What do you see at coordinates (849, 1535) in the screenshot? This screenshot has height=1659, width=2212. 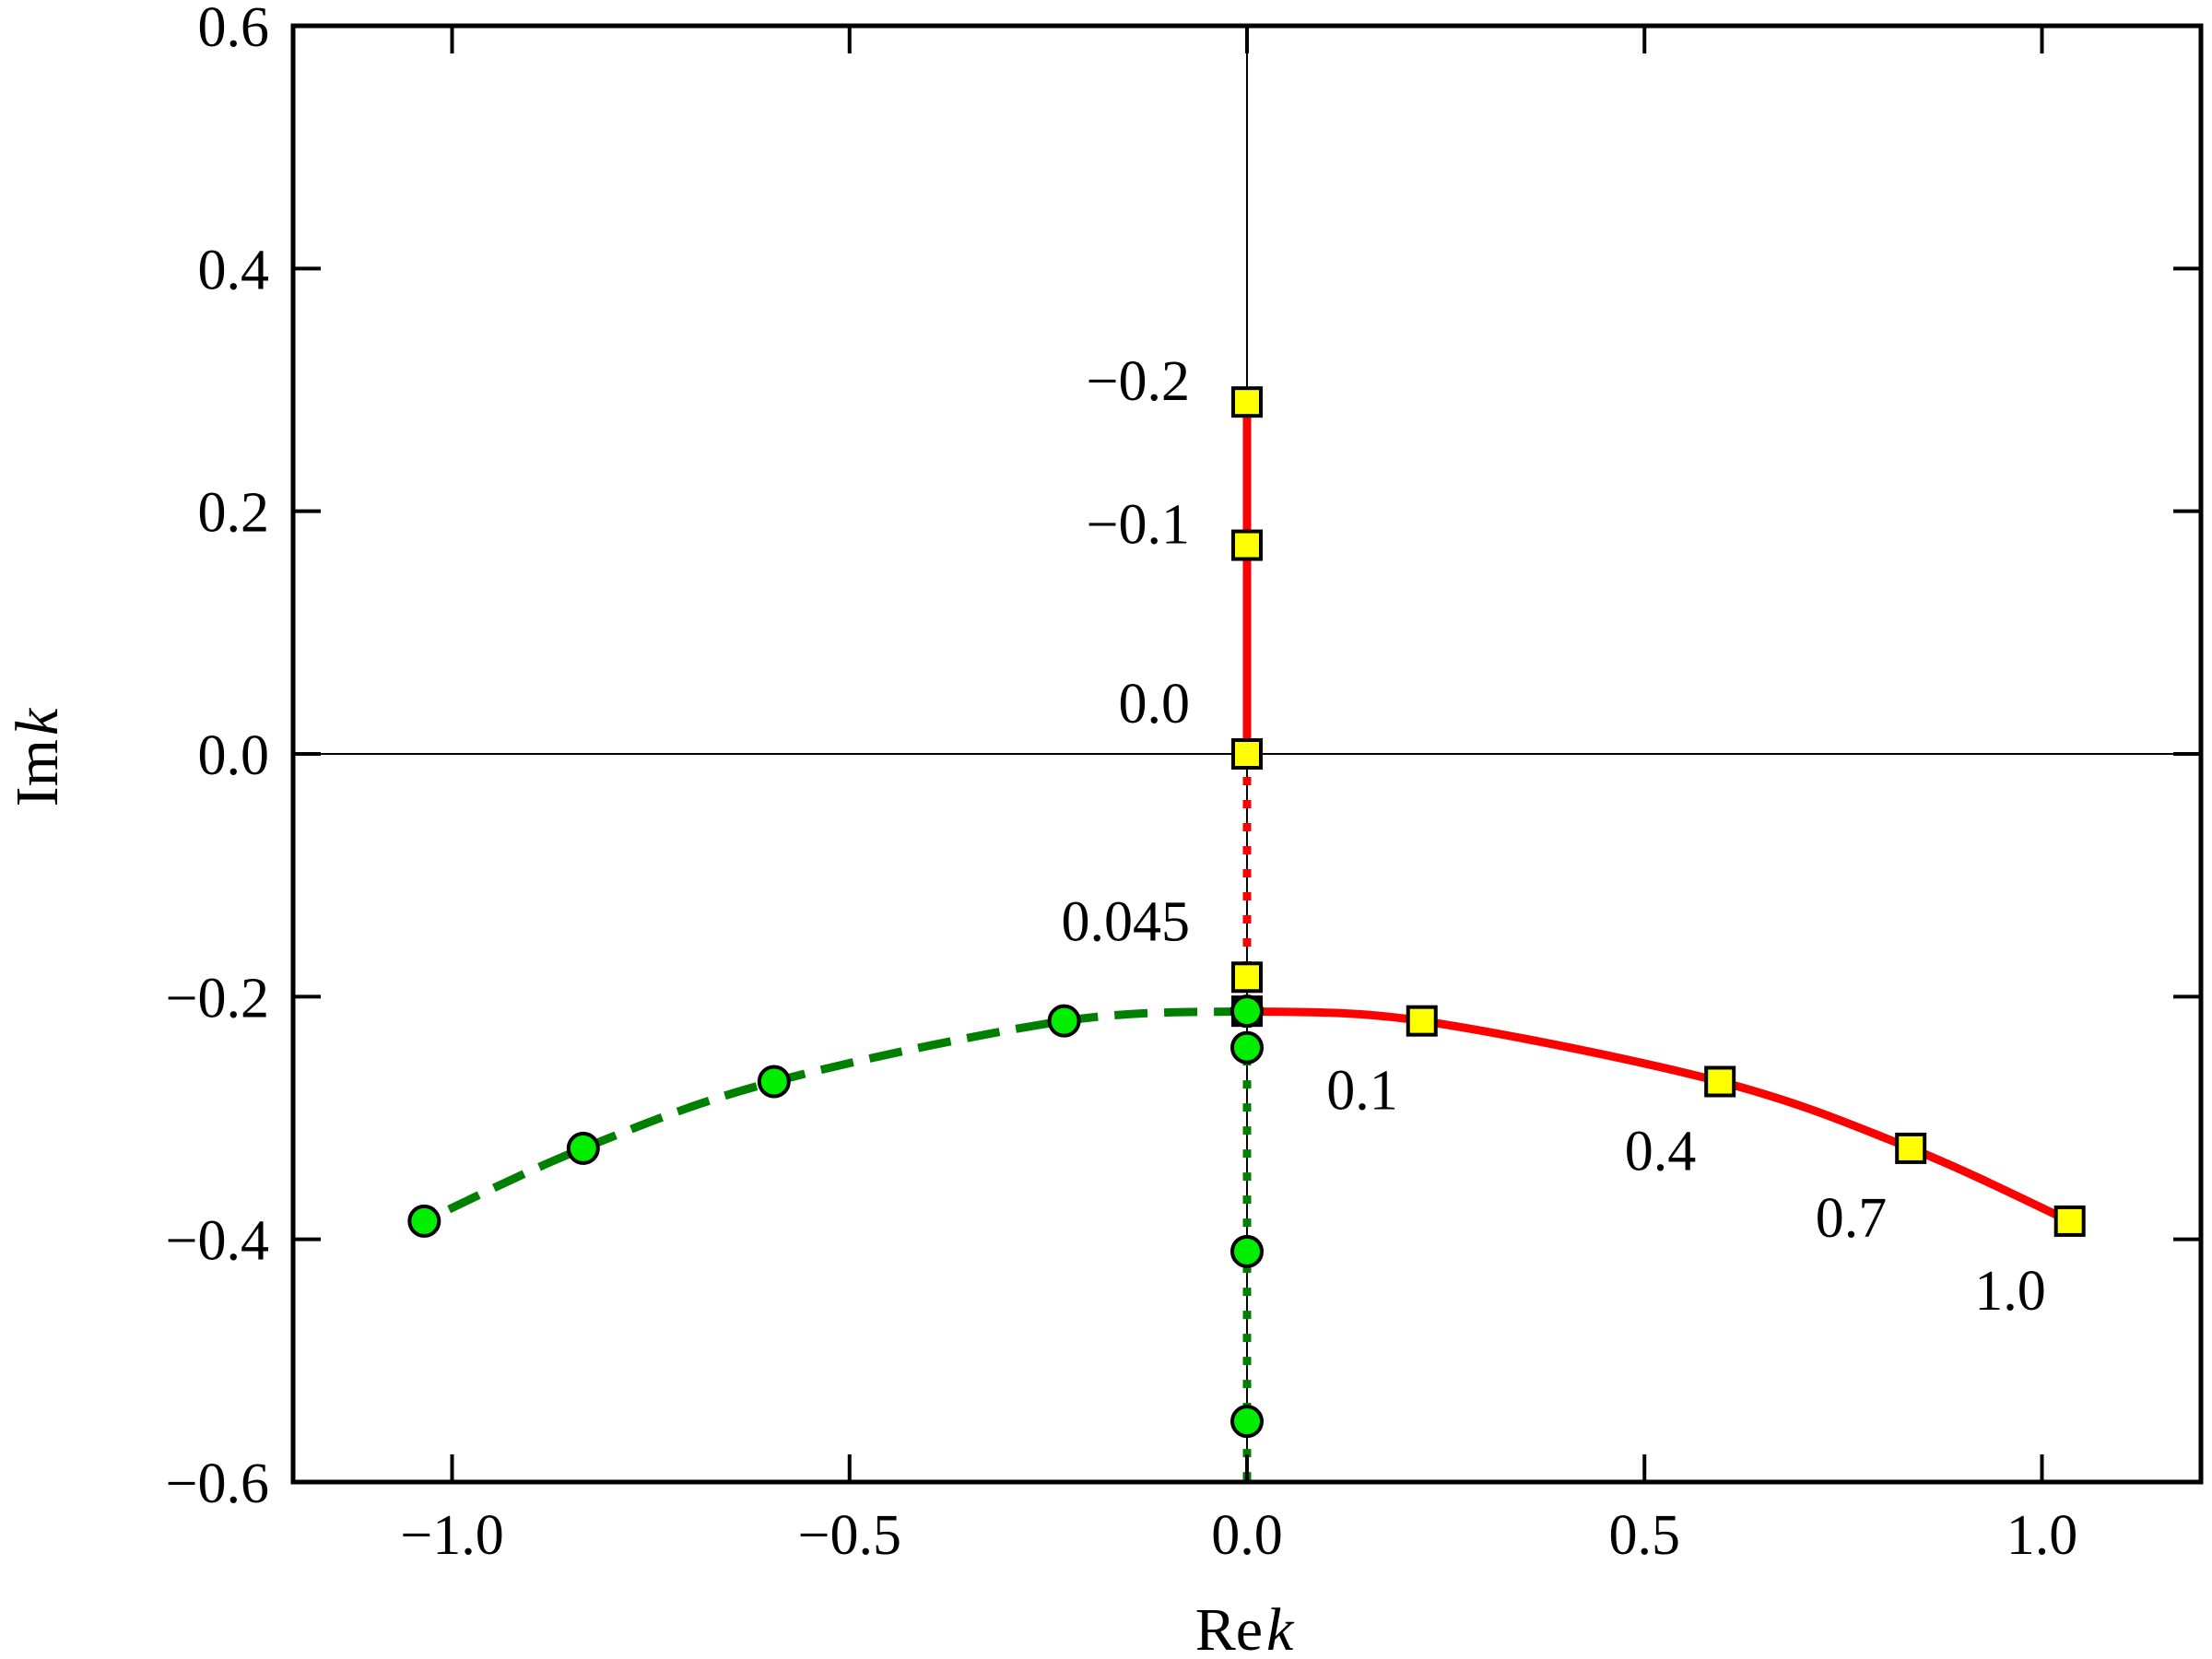 I see `x-tick-label: −0.5` at bounding box center [849, 1535].